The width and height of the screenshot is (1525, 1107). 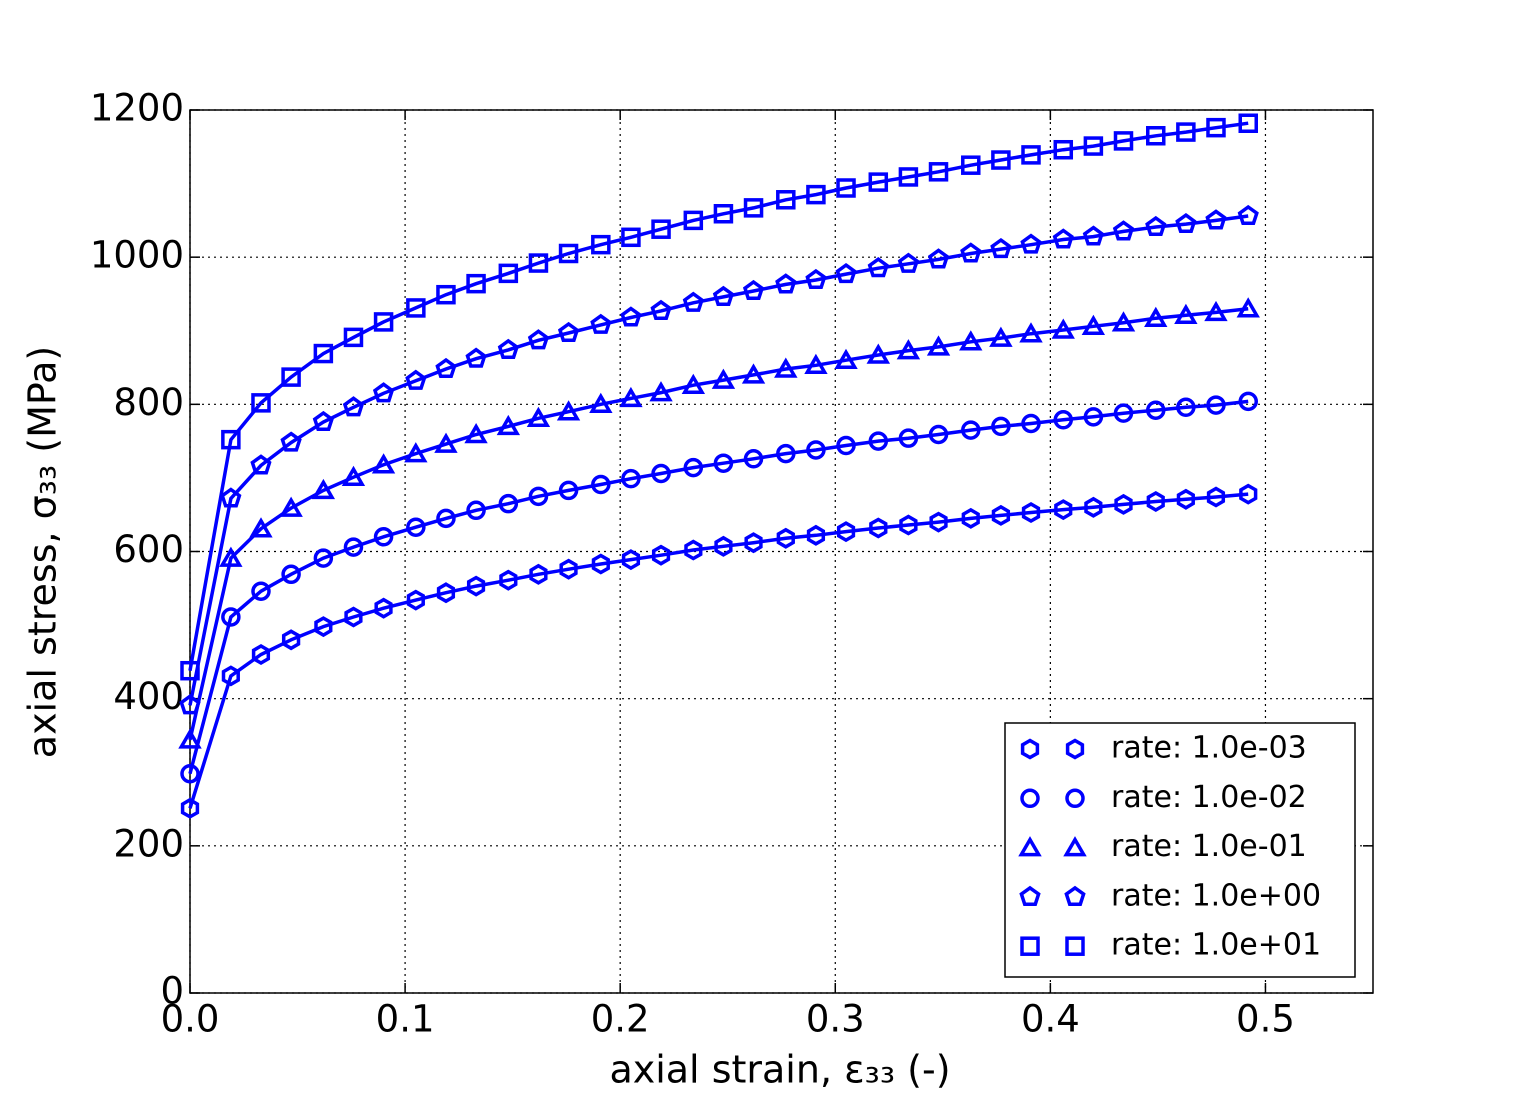 I want to click on x-axis-label: axial strain, ε₃₃ (-), so click(x=779, y=1070).